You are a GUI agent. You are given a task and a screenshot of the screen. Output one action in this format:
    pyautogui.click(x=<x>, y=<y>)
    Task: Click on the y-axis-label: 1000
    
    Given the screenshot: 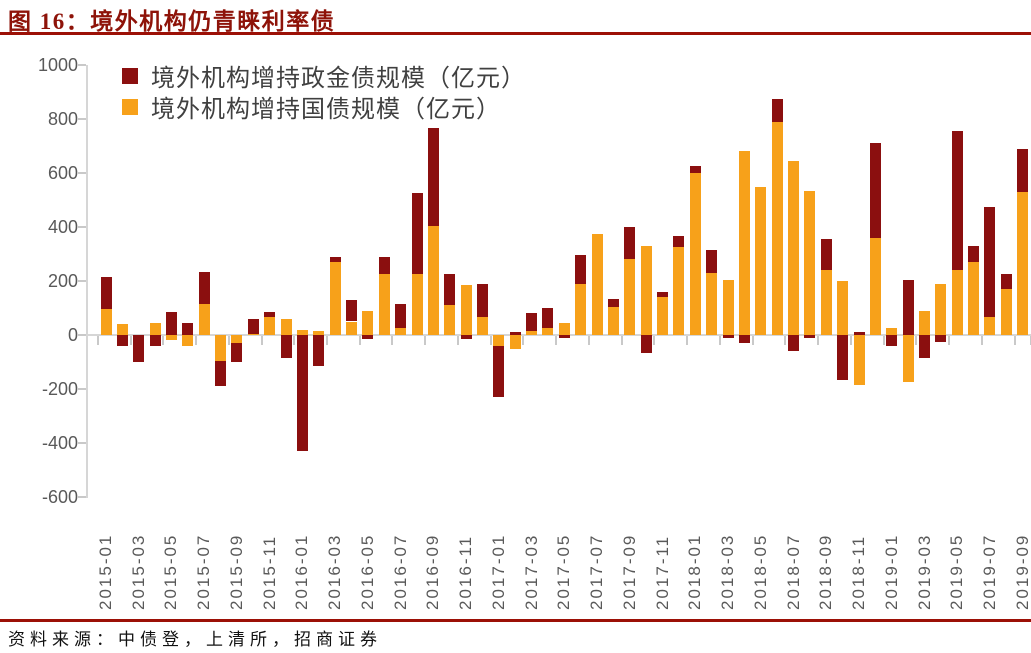 What is the action you would take?
    pyautogui.click(x=57, y=65)
    